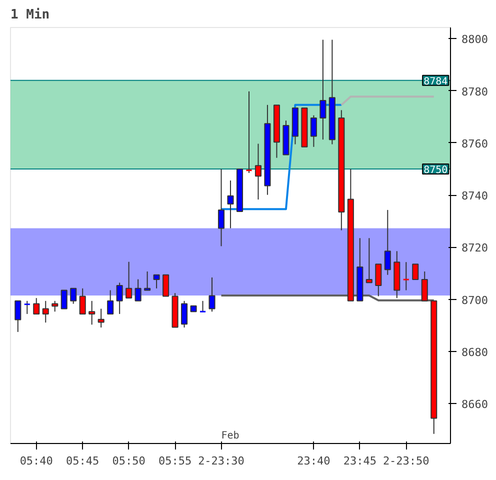 The height and width of the screenshot is (480, 496). Describe the element at coordinates (475, 143) in the screenshot. I see `y-tick-label: 8760` at that location.